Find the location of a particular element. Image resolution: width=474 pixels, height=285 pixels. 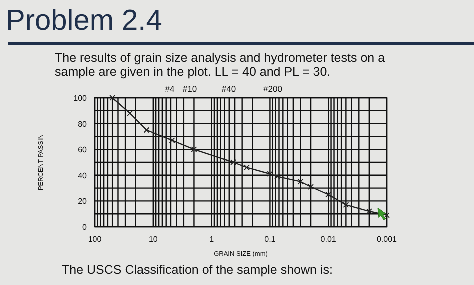

text: The USCS Classification of the sample shown is: is located at coordinates (197, 270).